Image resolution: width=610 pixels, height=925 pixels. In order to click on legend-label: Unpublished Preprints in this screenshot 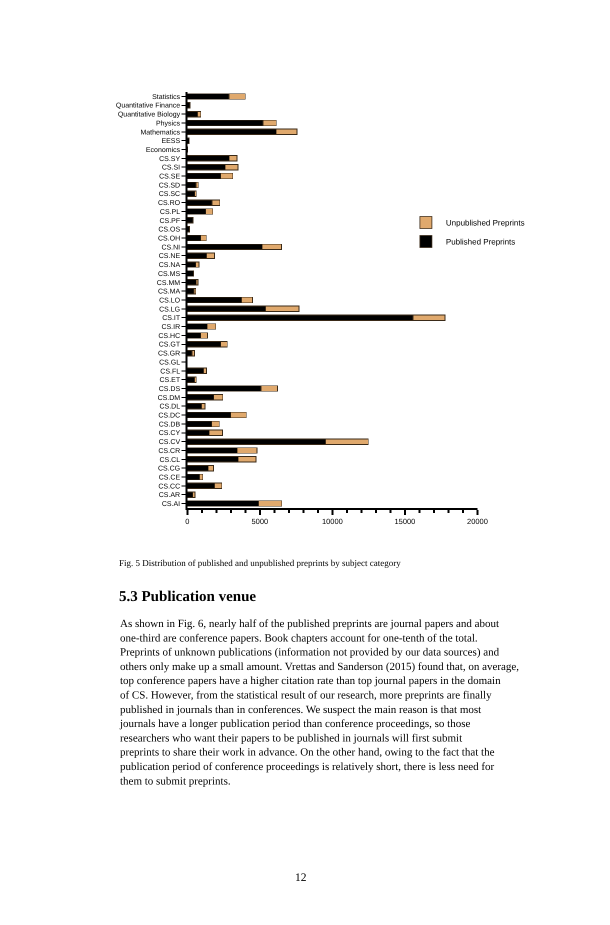, I will do `click(485, 223)`.